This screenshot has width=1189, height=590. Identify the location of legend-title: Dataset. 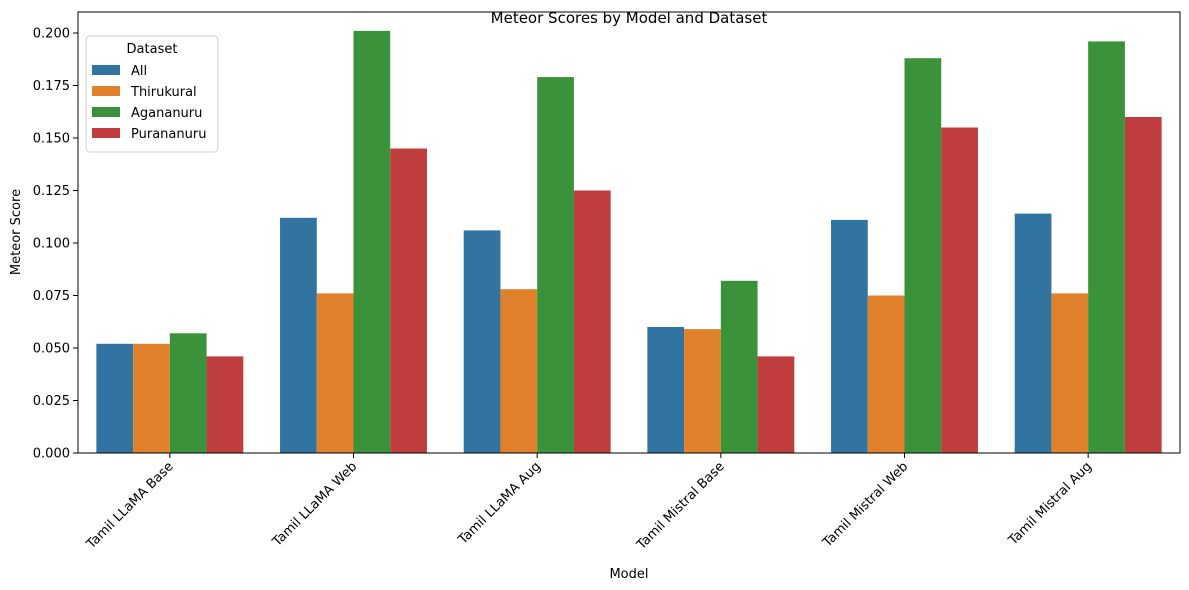
(152, 49).